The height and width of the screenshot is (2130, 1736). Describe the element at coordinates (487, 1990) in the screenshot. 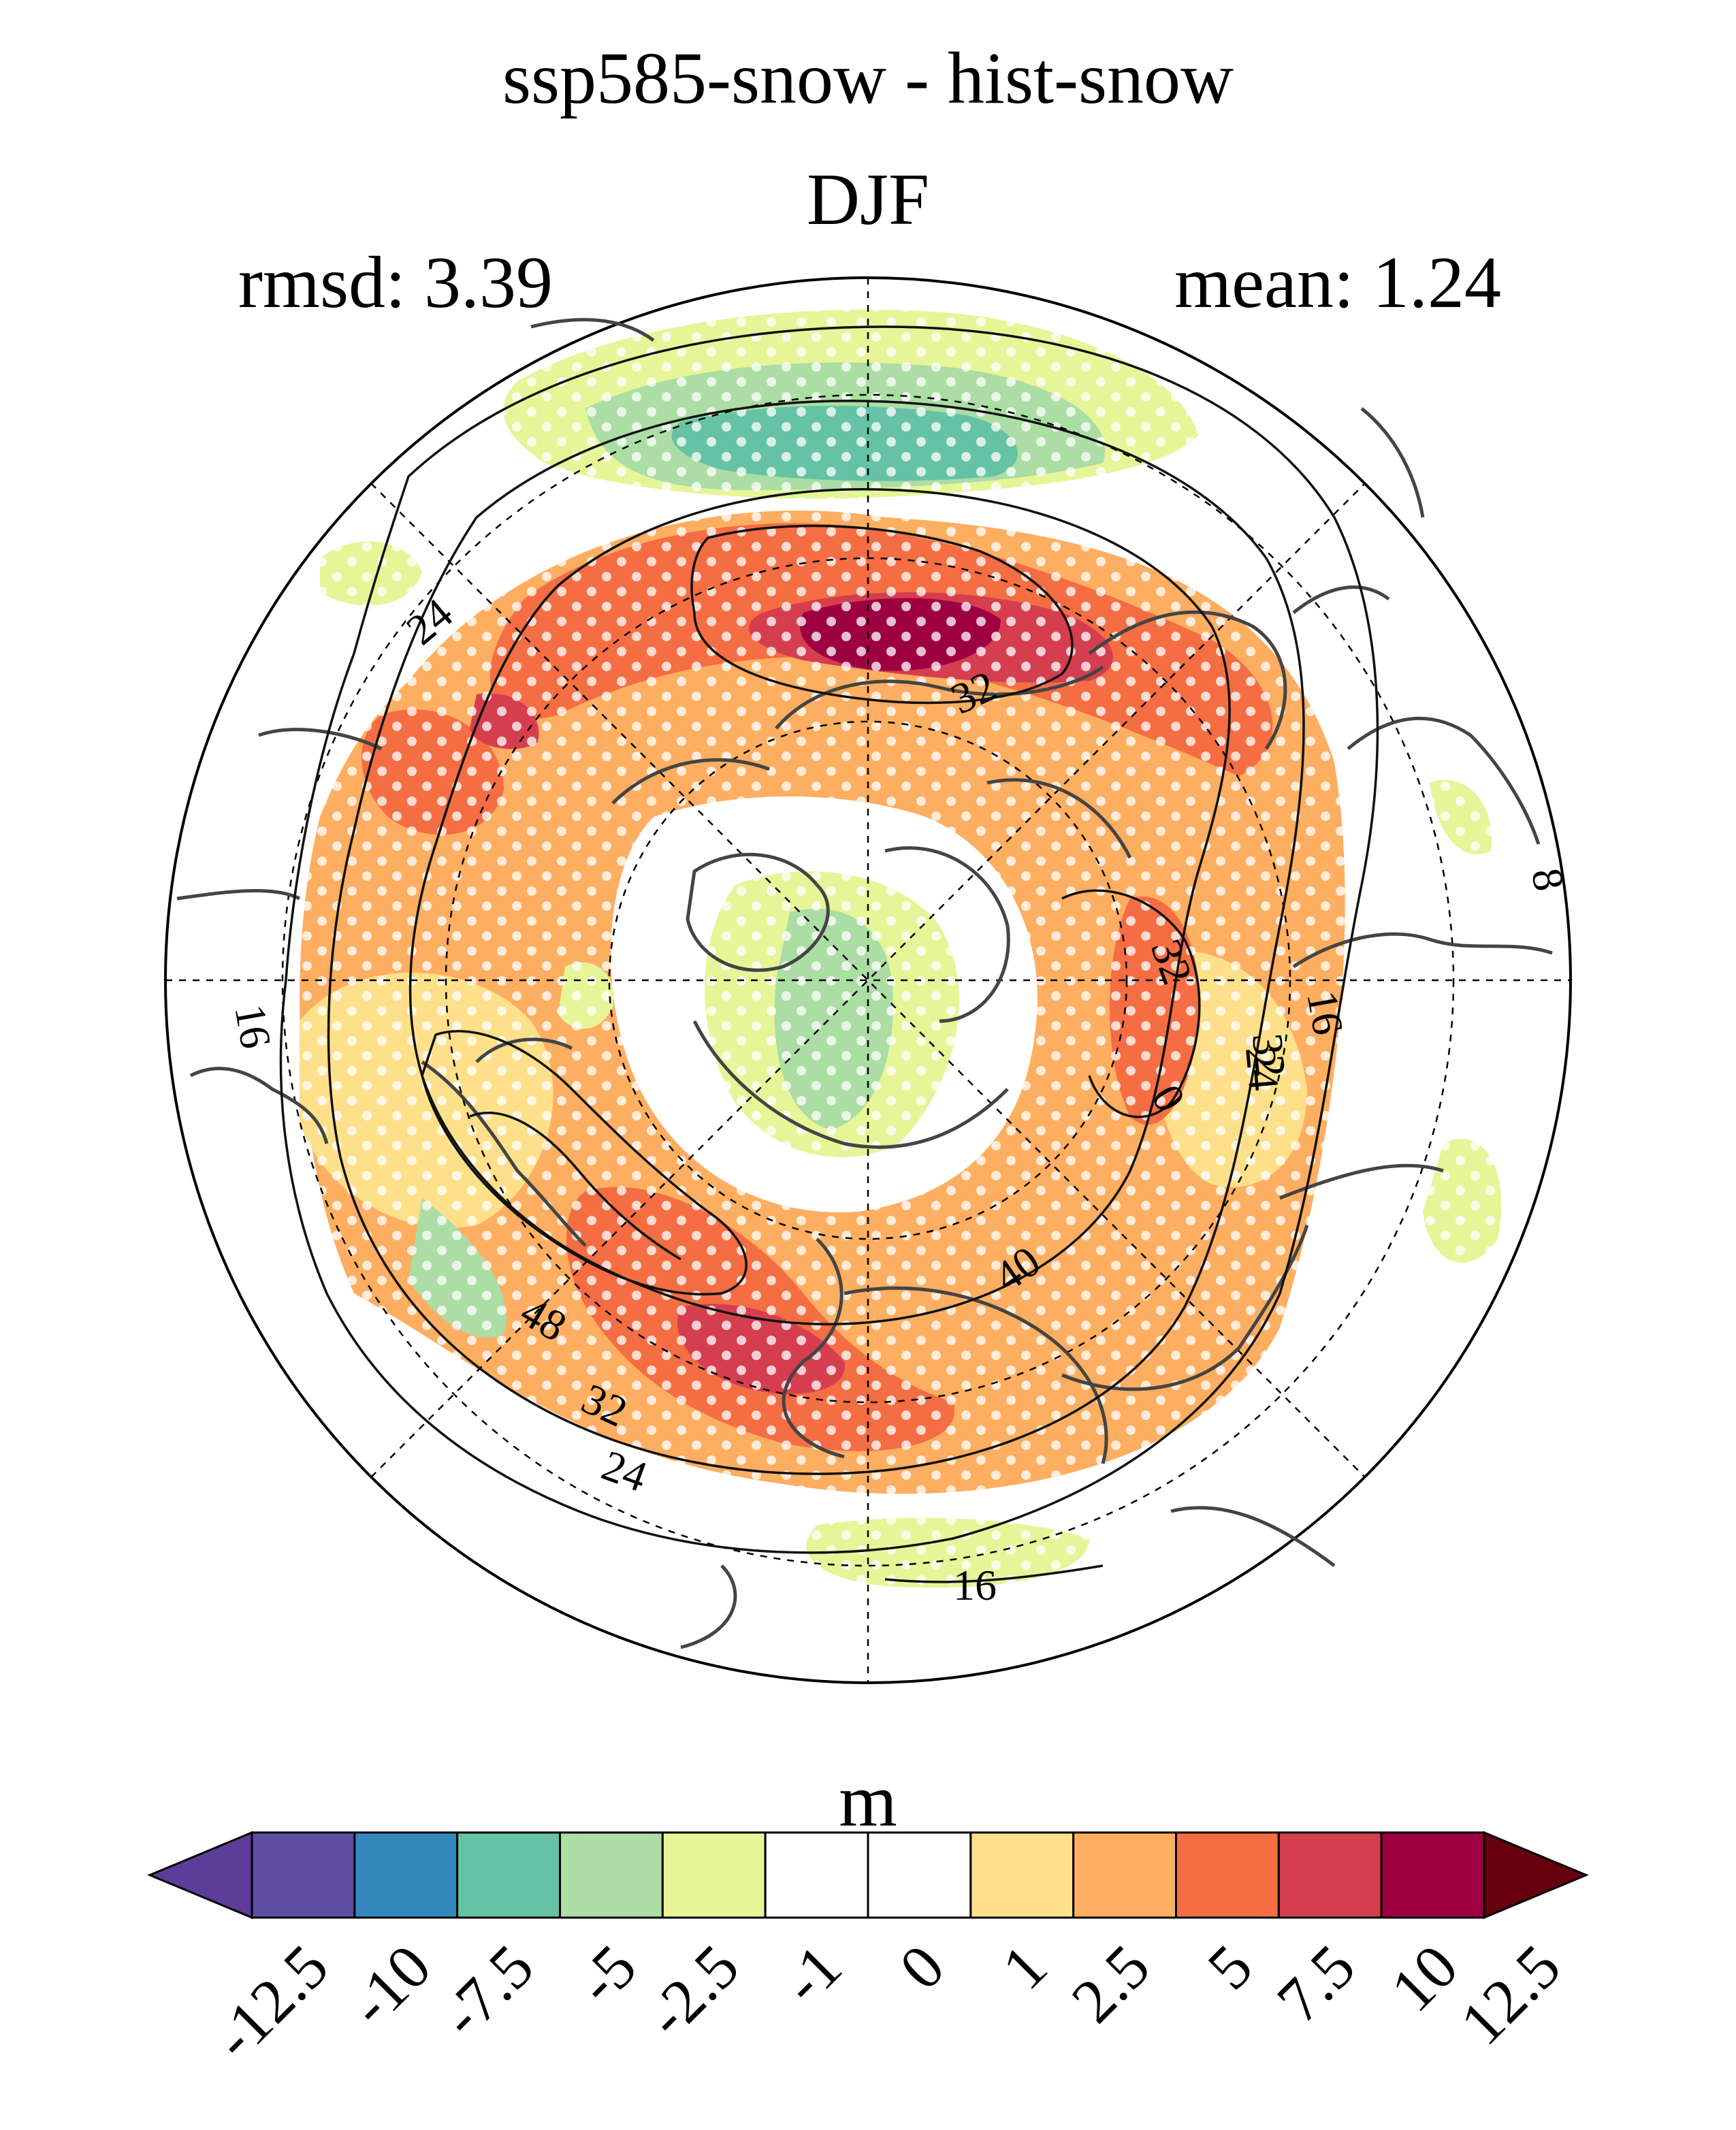

I see `colorbar-tick-label: -7.5` at that location.